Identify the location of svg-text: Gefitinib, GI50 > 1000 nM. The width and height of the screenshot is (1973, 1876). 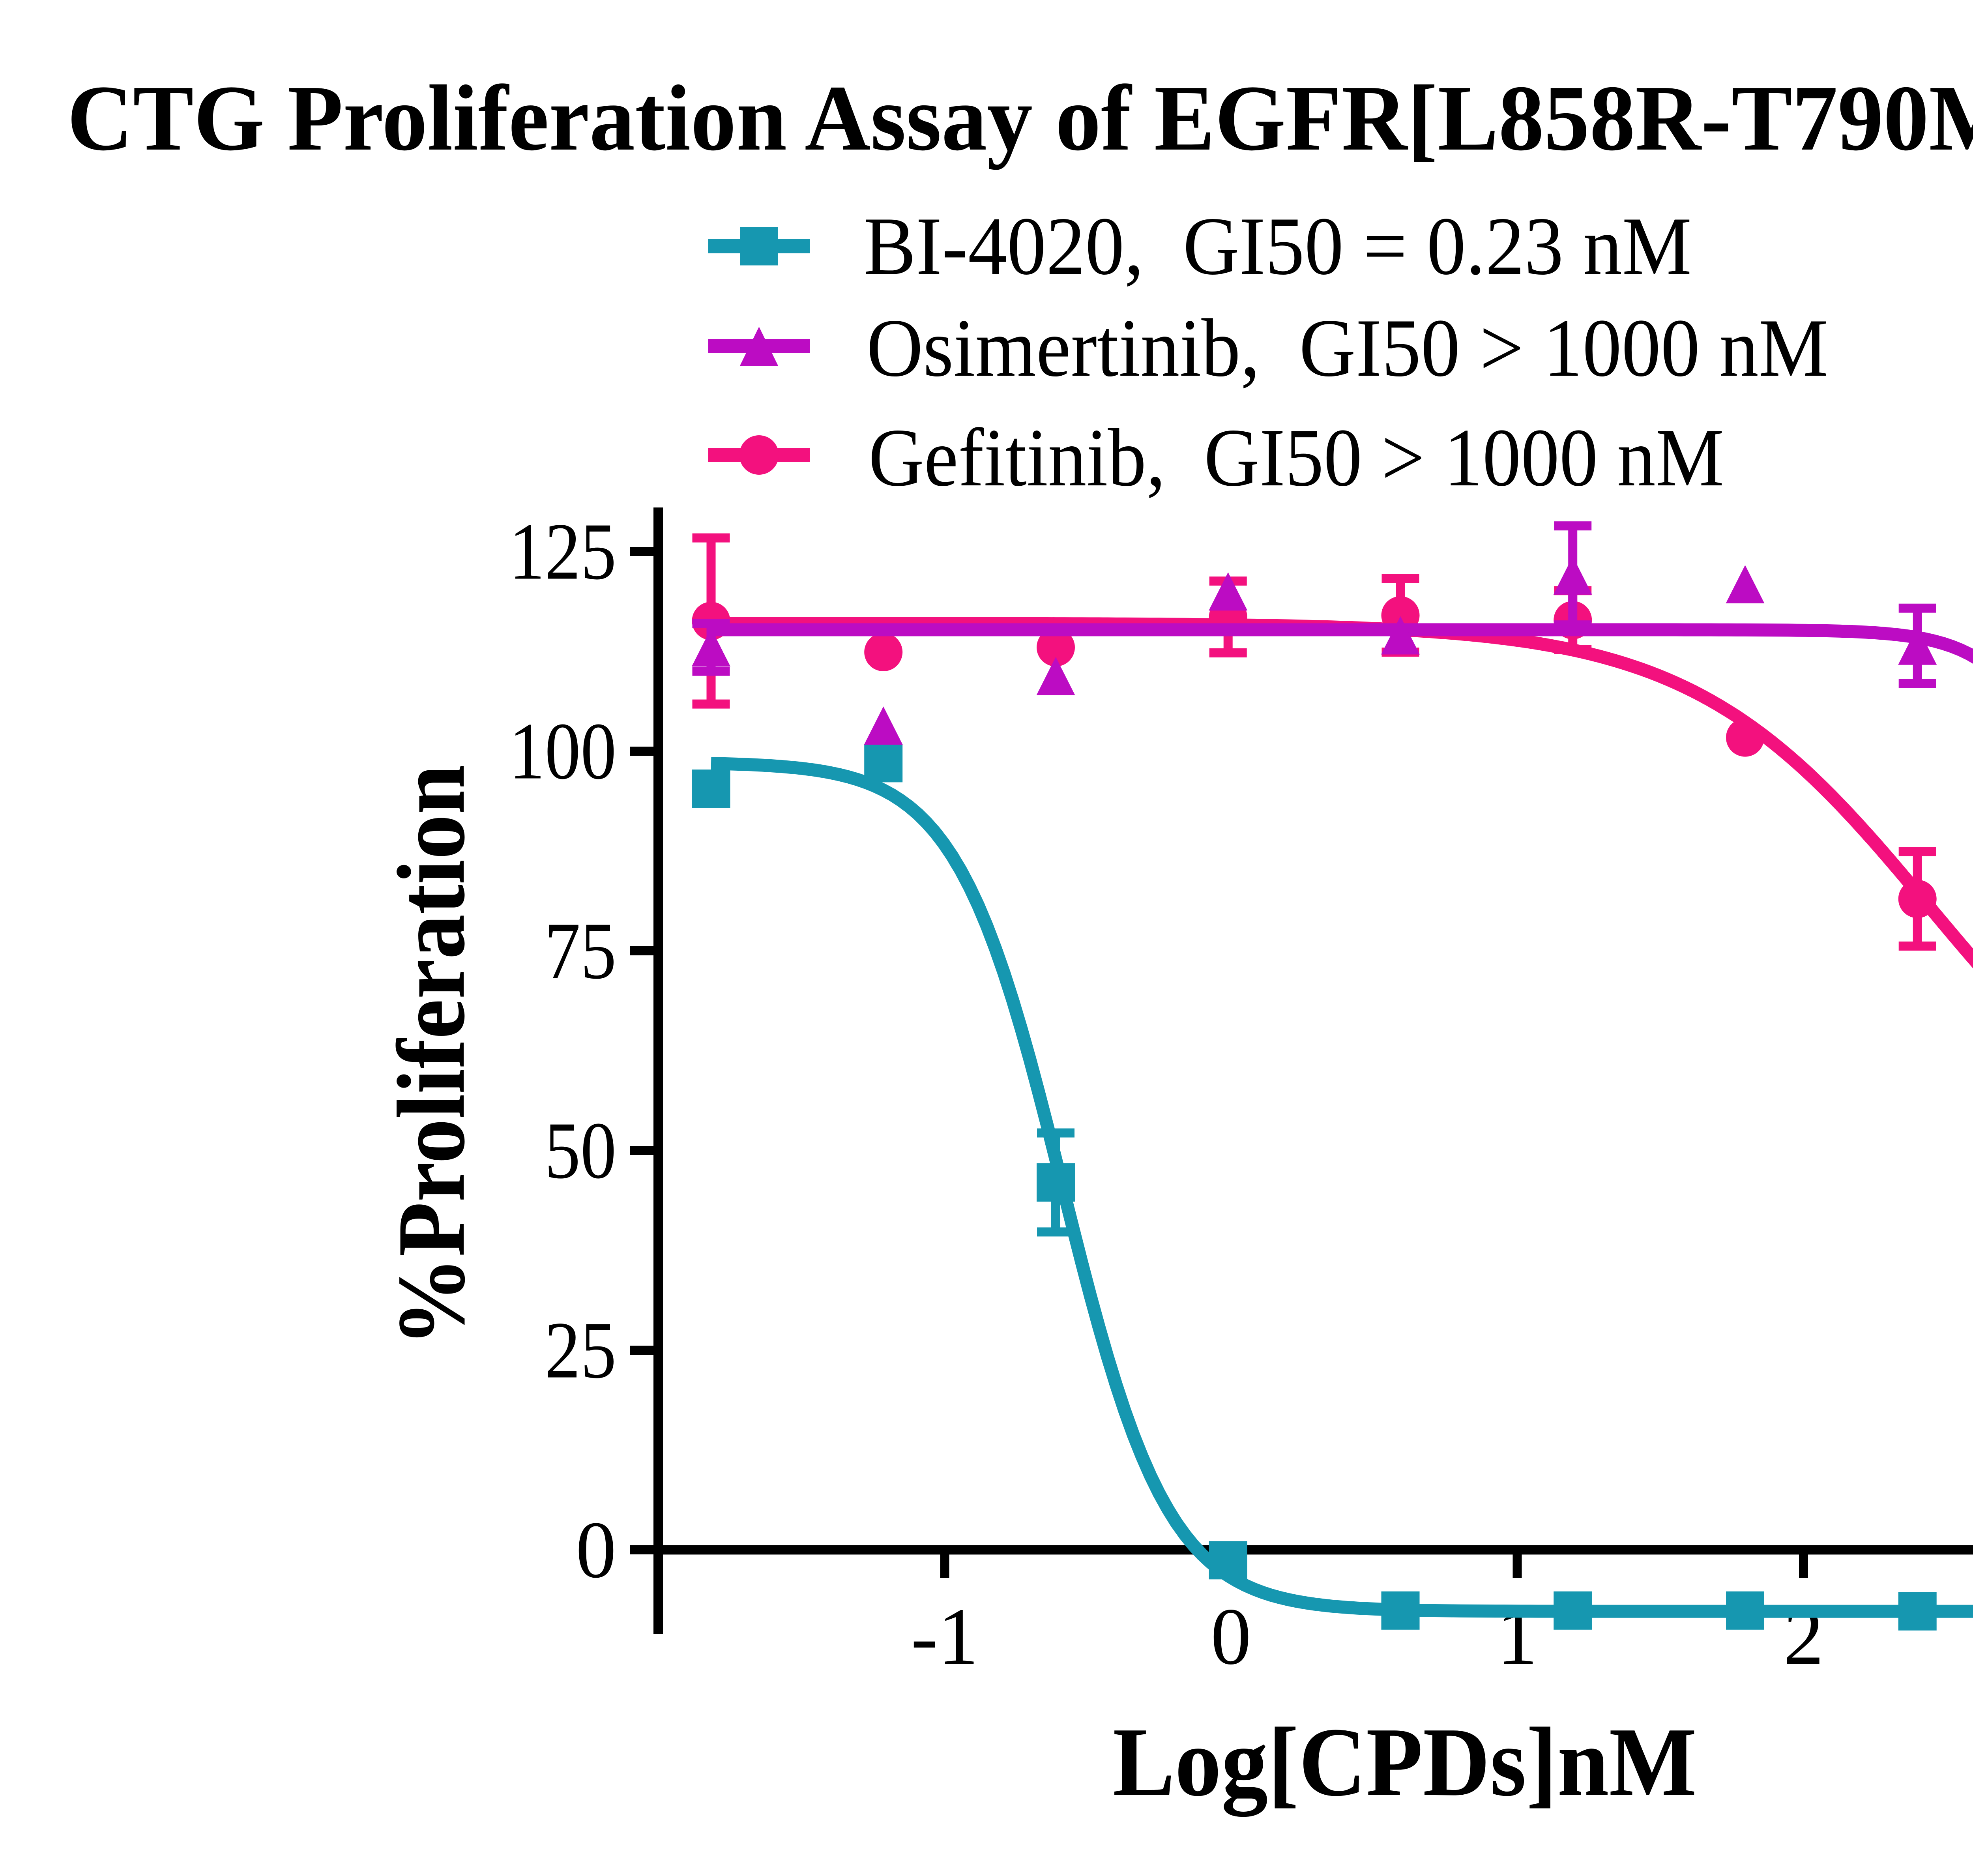
(1296, 458).